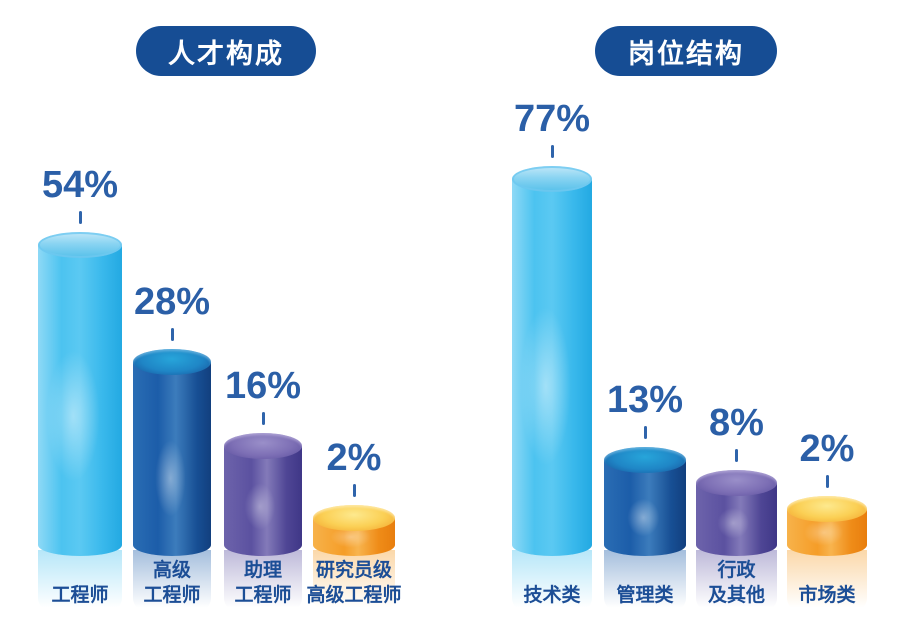 The height and width of the screenshot is (633, 898). I want to click on bar-value-label: 54%, so click(80, 189).